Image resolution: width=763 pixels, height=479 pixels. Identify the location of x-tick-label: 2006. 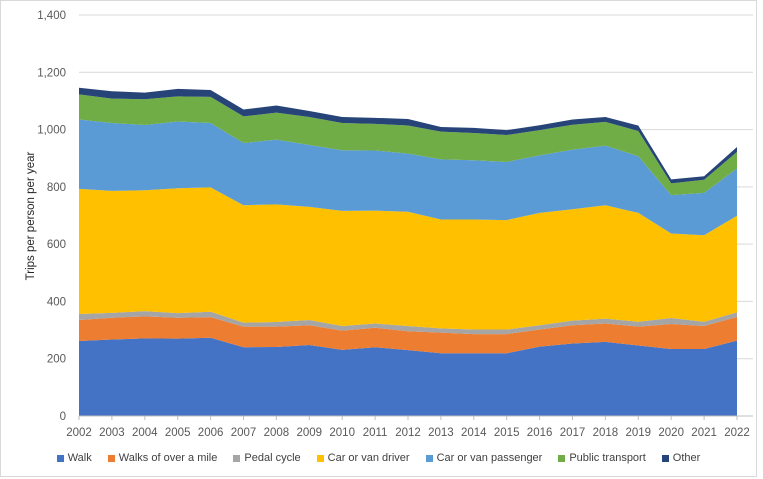
(211, 433).